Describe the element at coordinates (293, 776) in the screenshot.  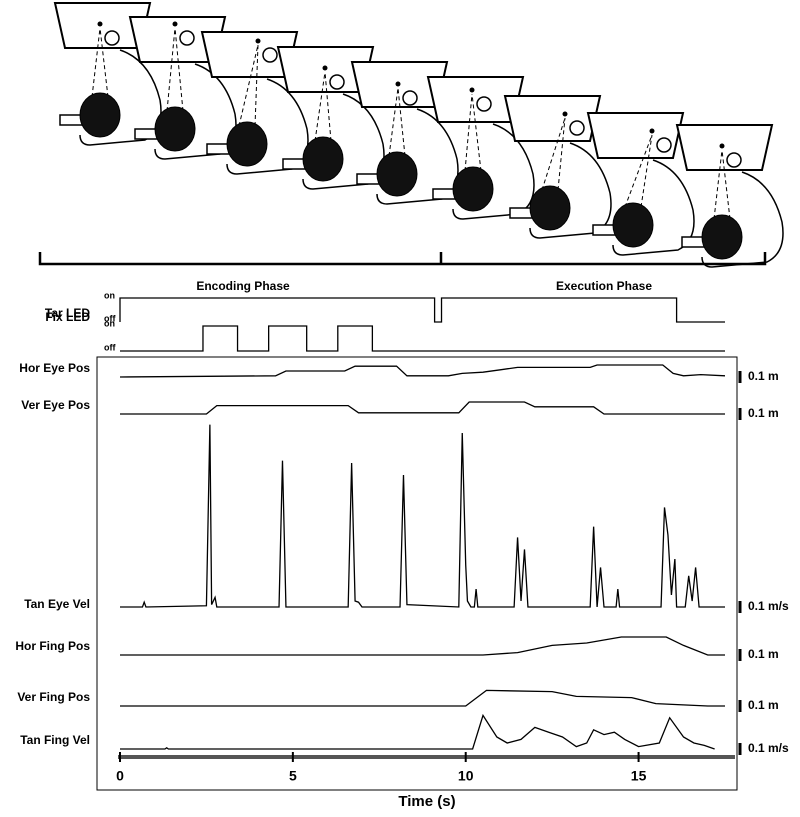
I see `tick-label: 5` at that location.